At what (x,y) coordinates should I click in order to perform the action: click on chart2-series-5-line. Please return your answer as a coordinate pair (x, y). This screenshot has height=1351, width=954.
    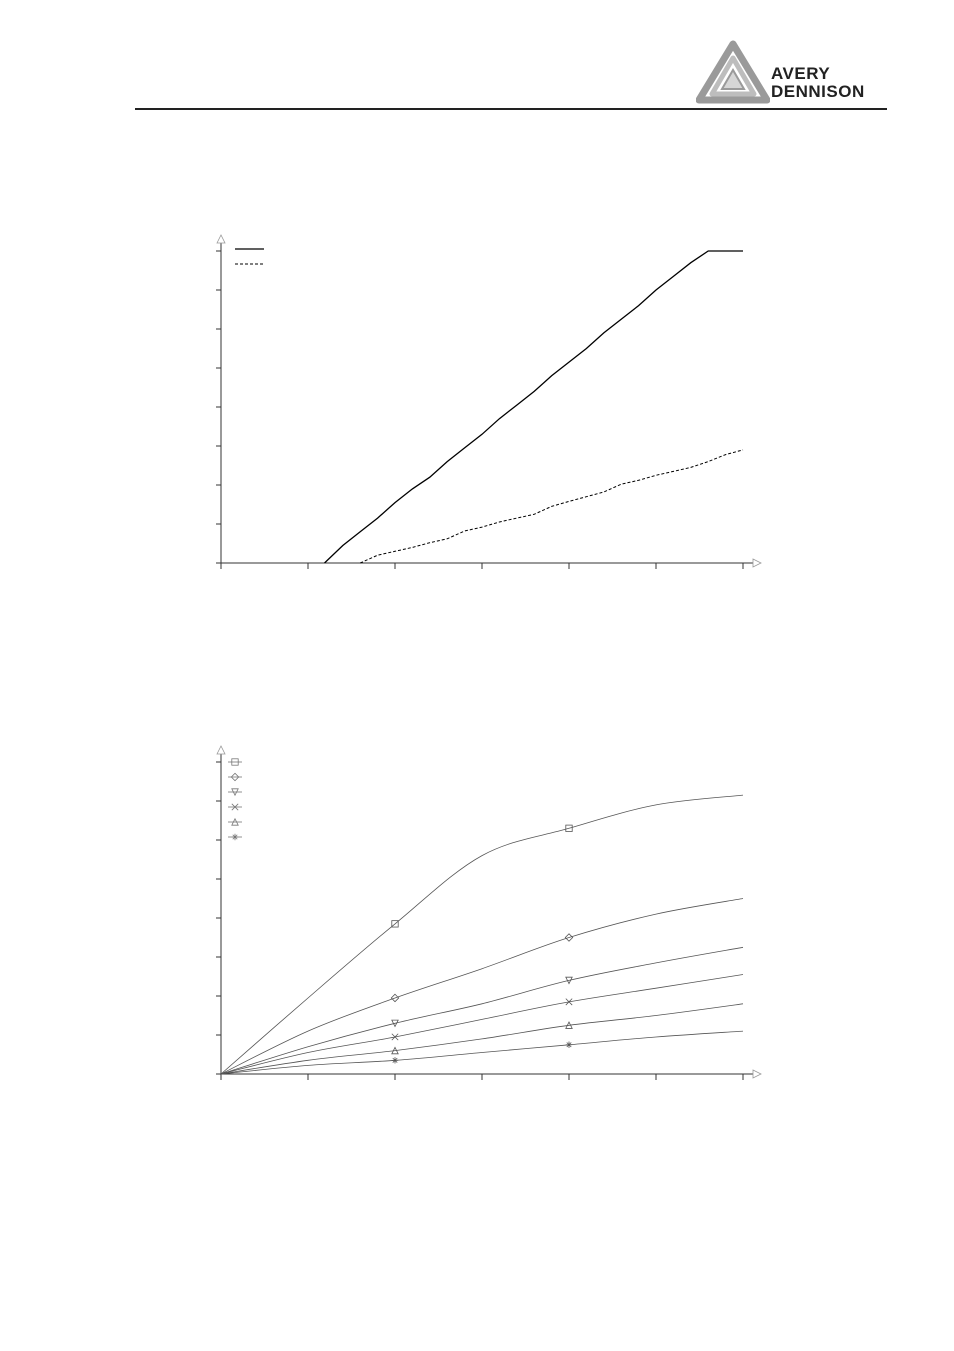
    Looking at the image, I should click on (482, 1039).